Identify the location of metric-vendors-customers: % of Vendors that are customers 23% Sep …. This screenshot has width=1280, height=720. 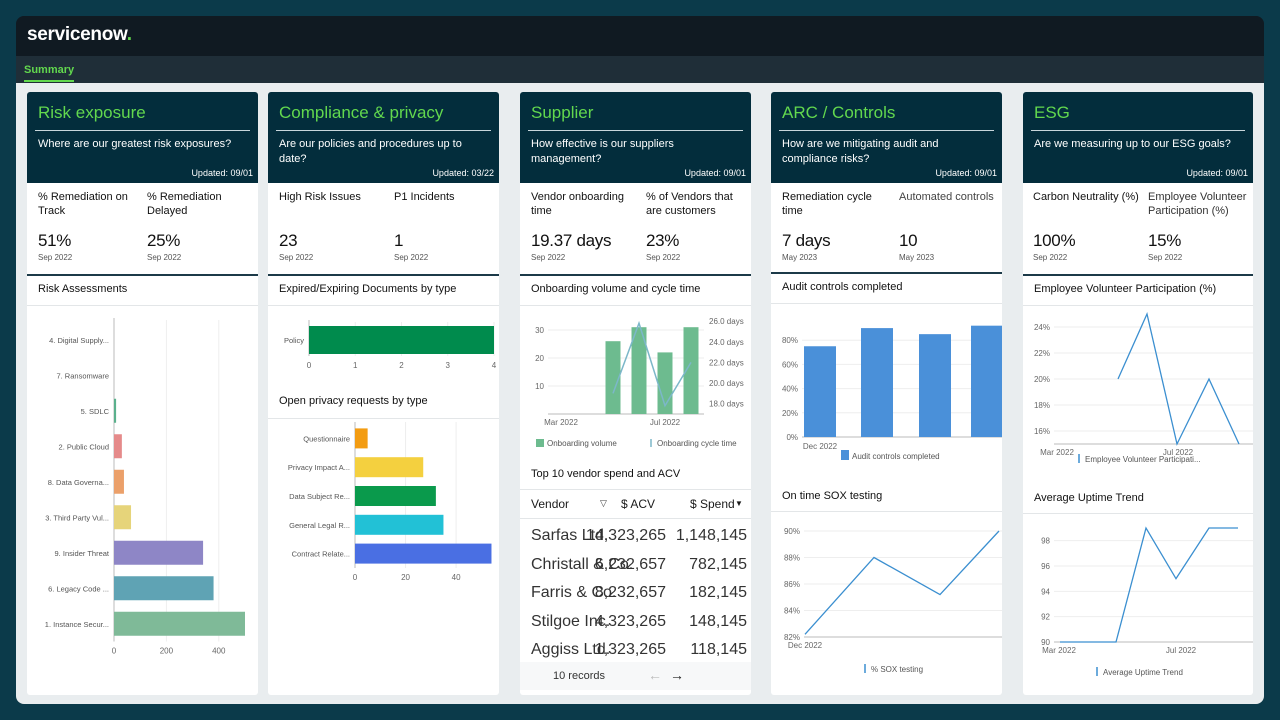
(696, 226).